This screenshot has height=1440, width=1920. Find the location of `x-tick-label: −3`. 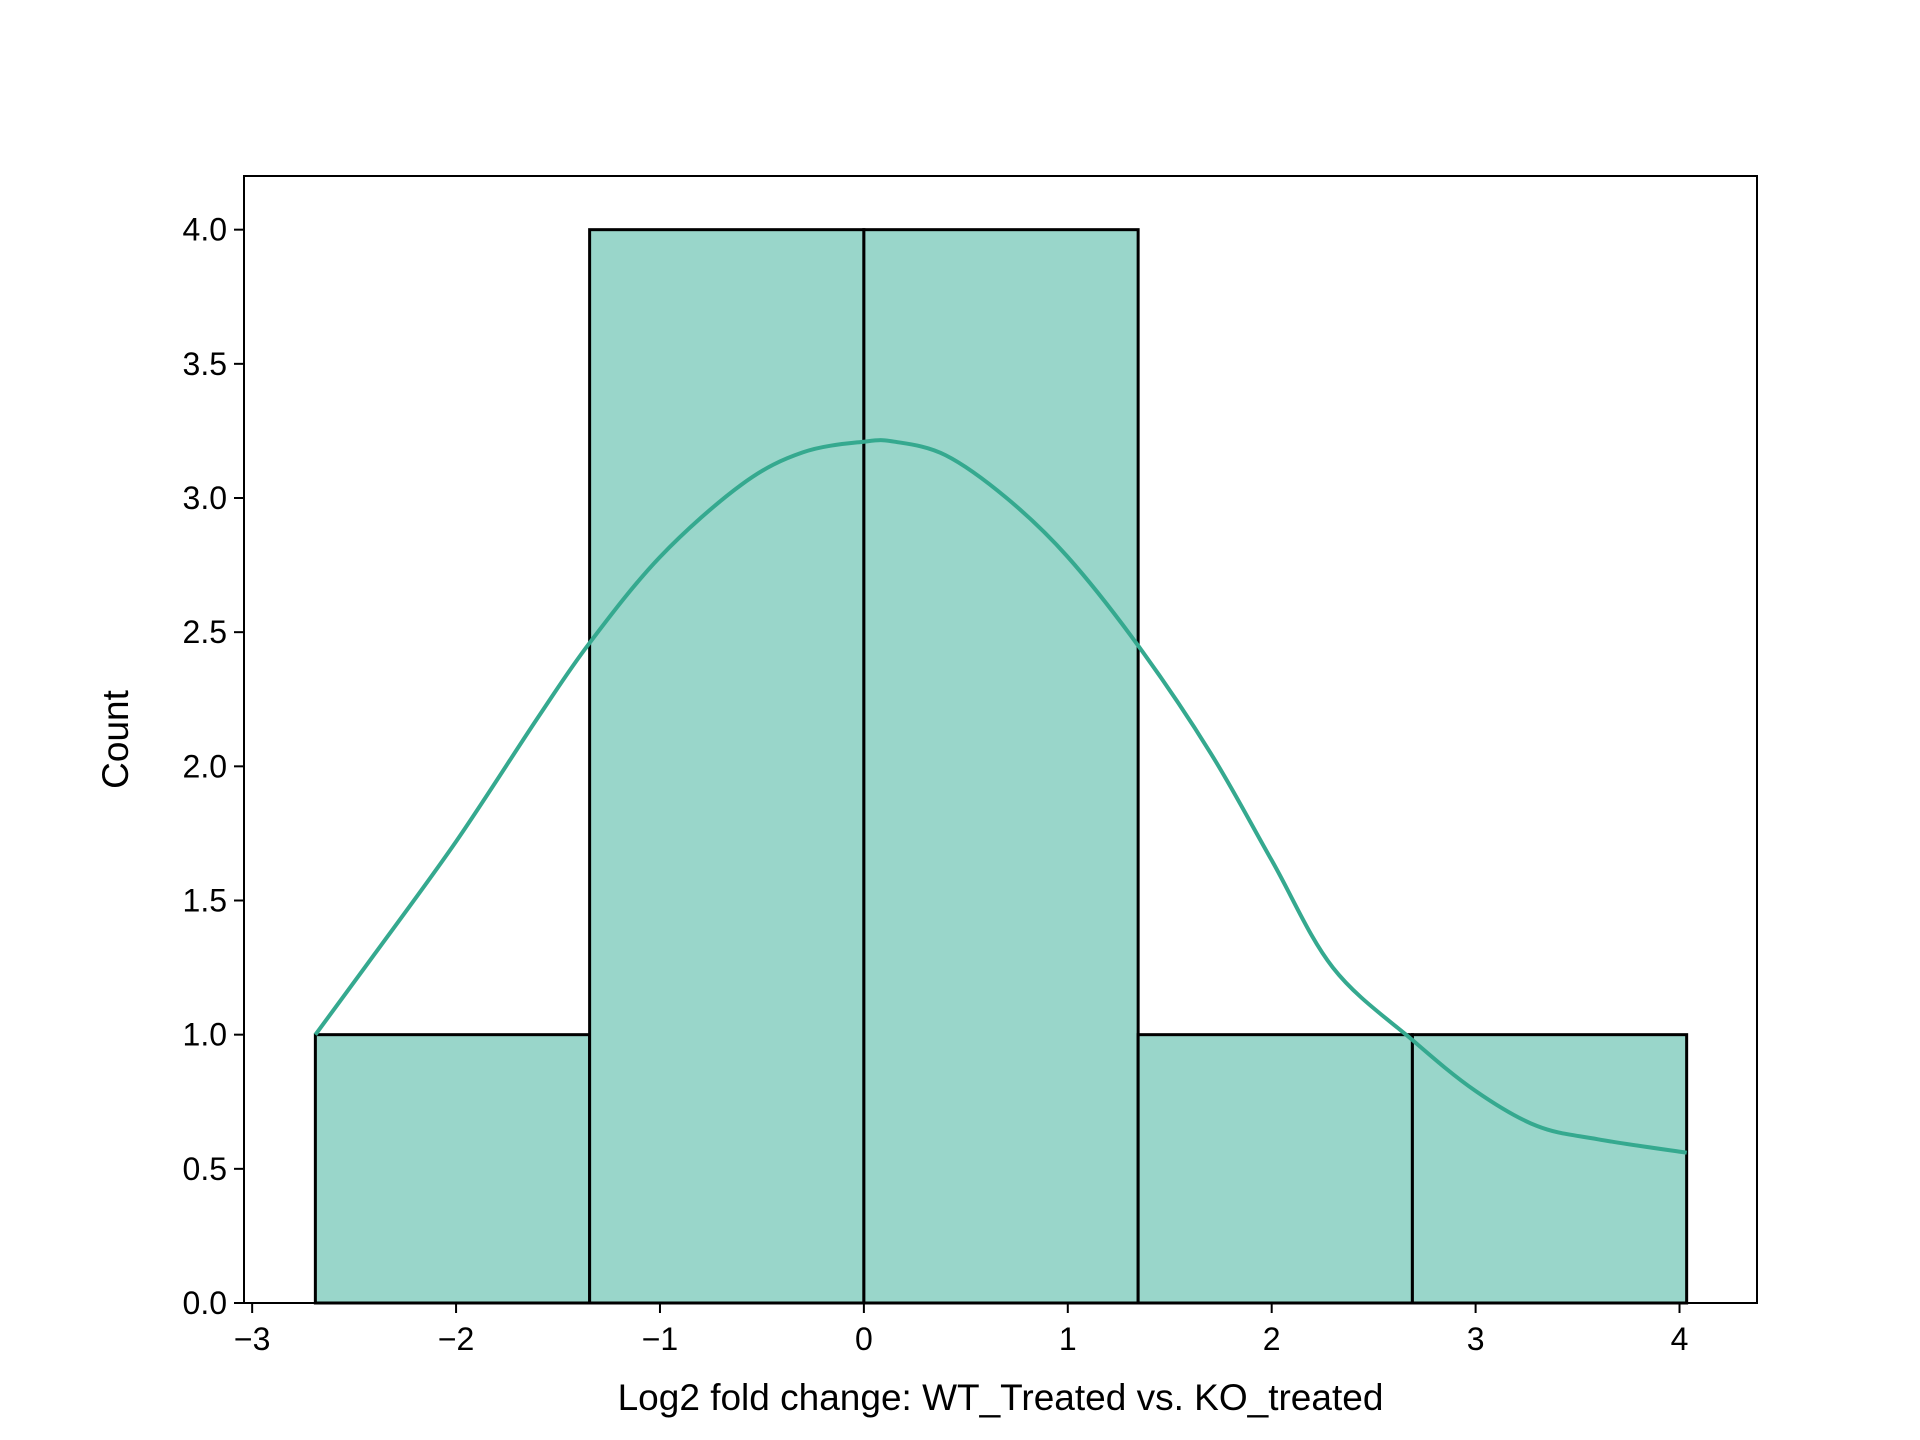

x-tick-label: −3 is located at coordinates (252, 1339).